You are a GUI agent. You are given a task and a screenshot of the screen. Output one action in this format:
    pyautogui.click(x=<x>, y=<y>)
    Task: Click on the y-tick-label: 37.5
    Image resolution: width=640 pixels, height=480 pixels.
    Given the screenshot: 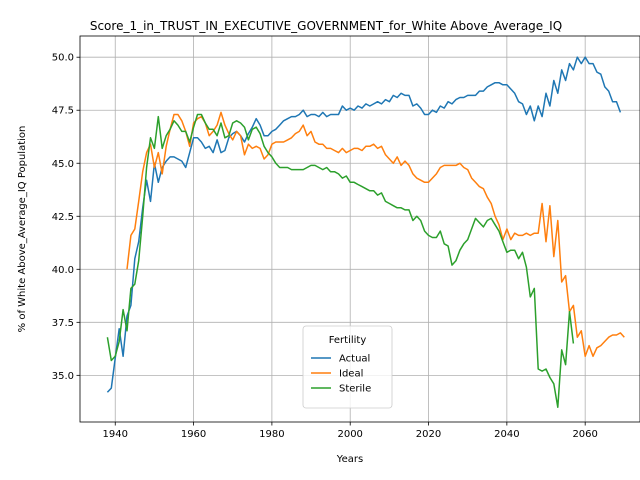 What is the action you would take?
    pyautogui.click(x=63, y=323)
    